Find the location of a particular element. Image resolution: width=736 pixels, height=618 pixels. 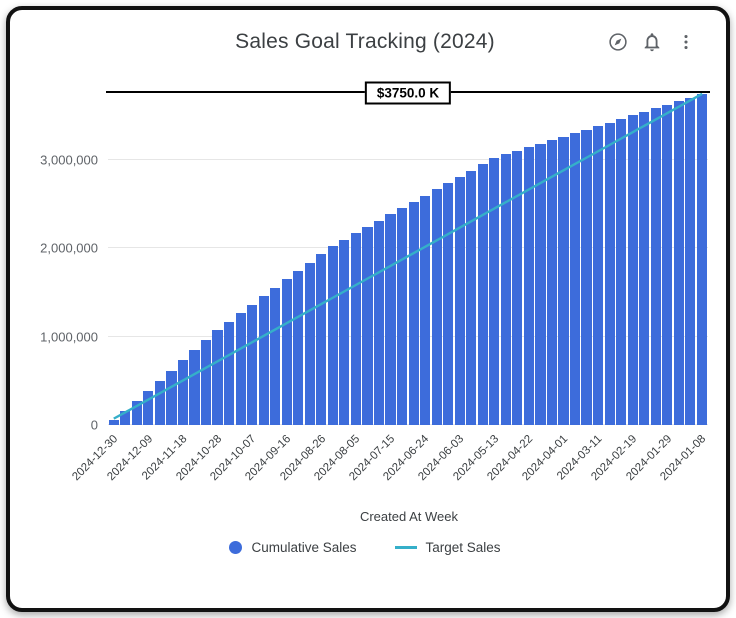

legend-label: Target Sales is located at coordinates (463, 547).